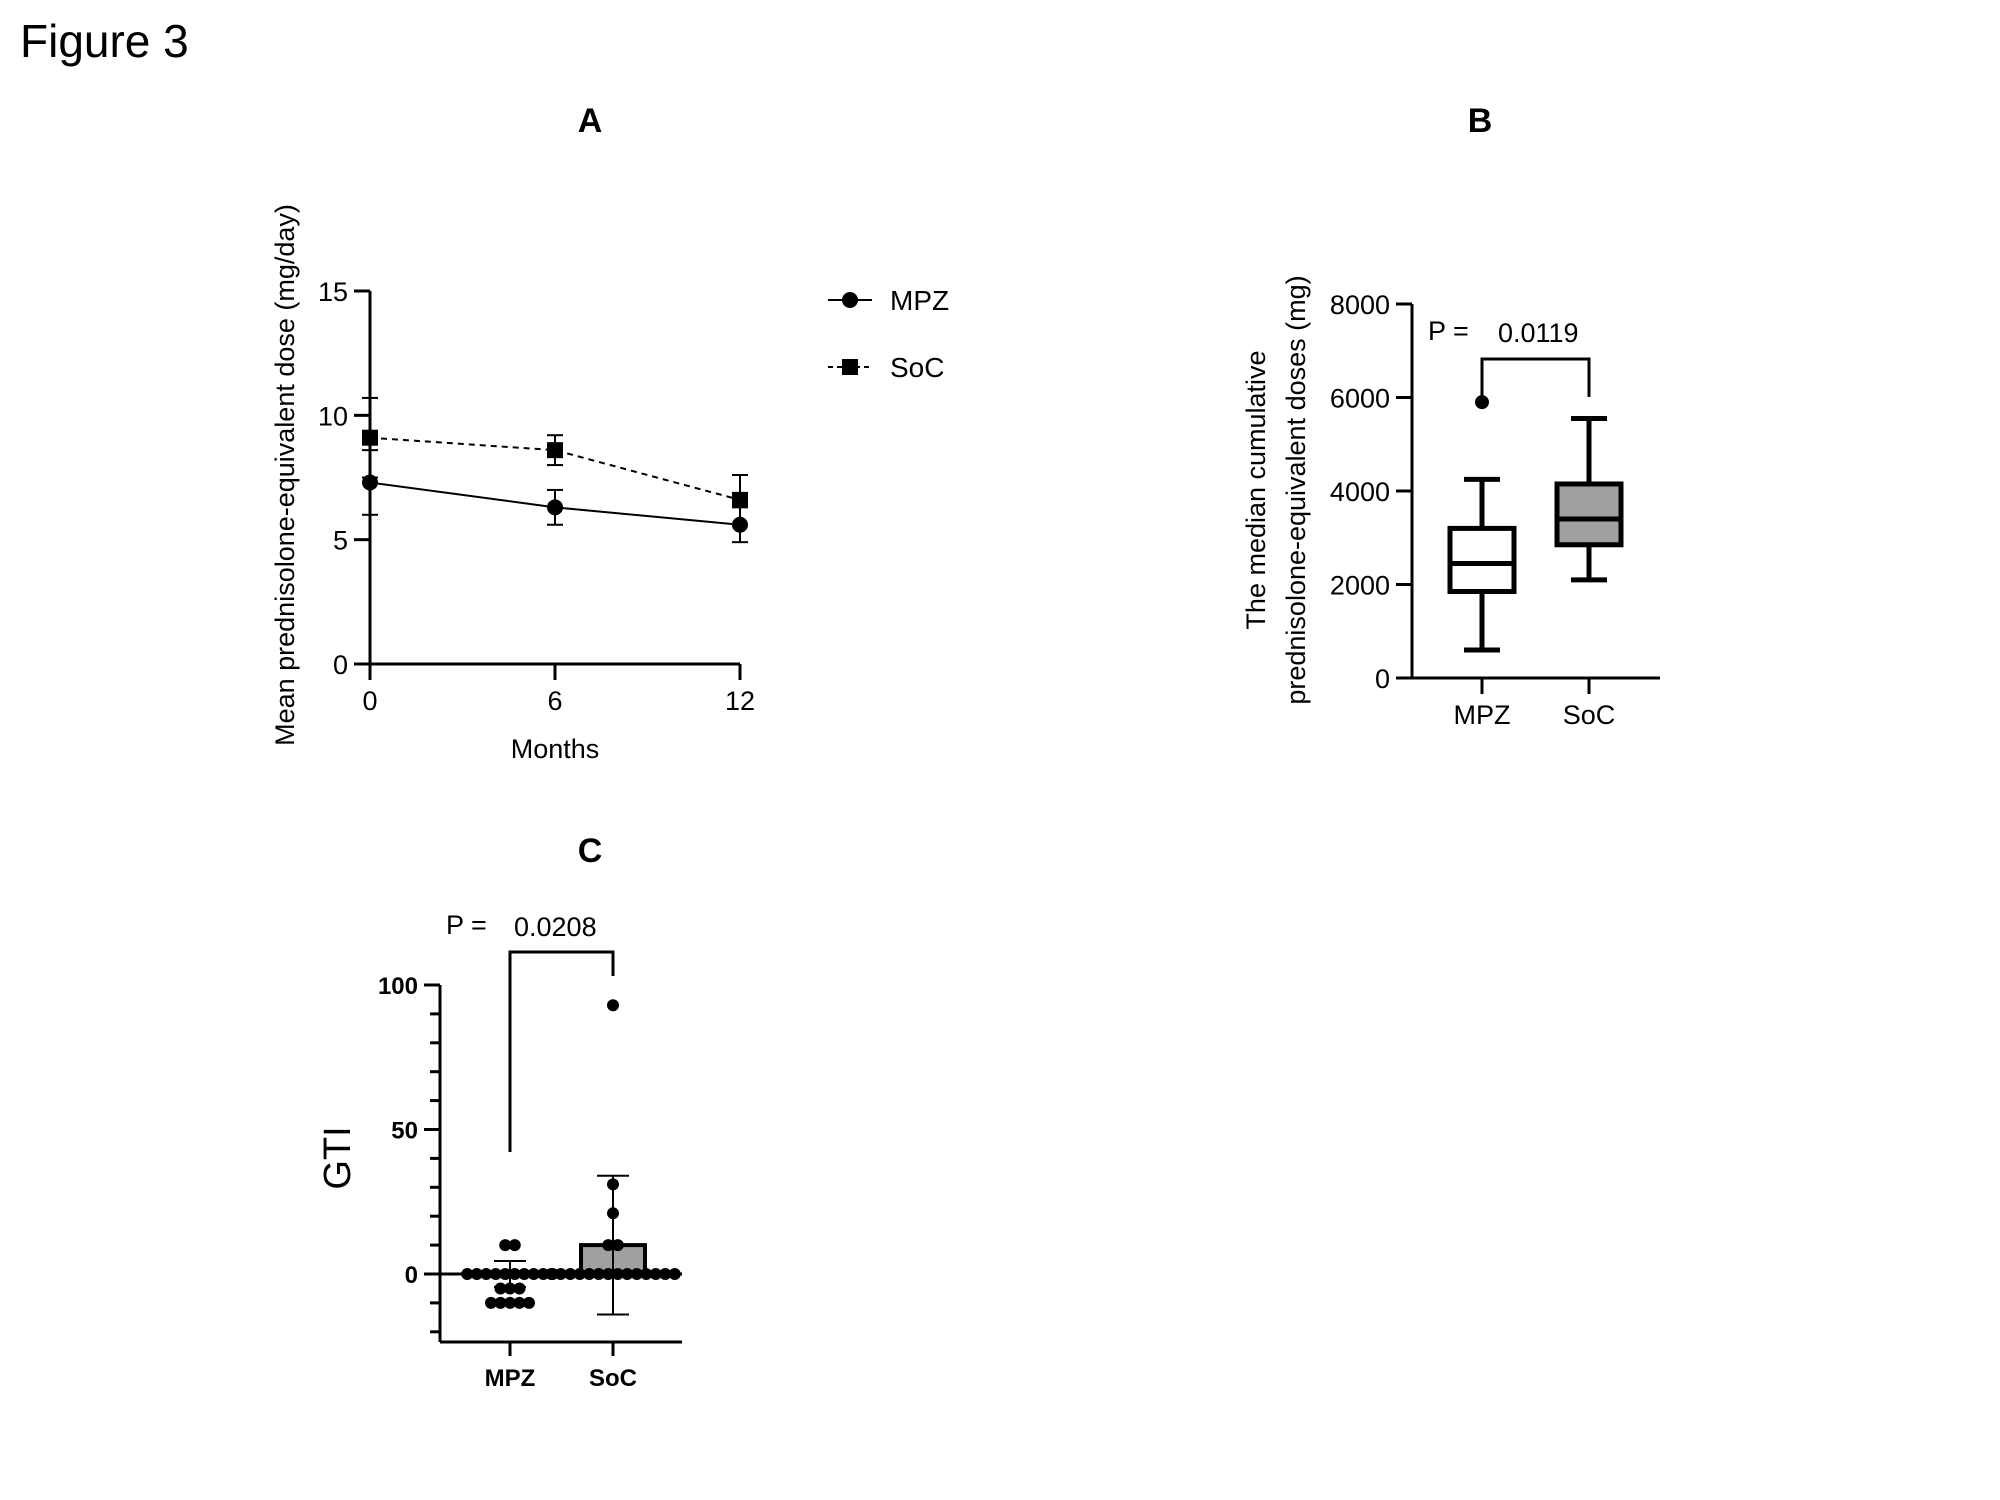 This screenshot has height=1500, width=2000. I want to click on panel-b-p-label: P =, so click(1448, 331).